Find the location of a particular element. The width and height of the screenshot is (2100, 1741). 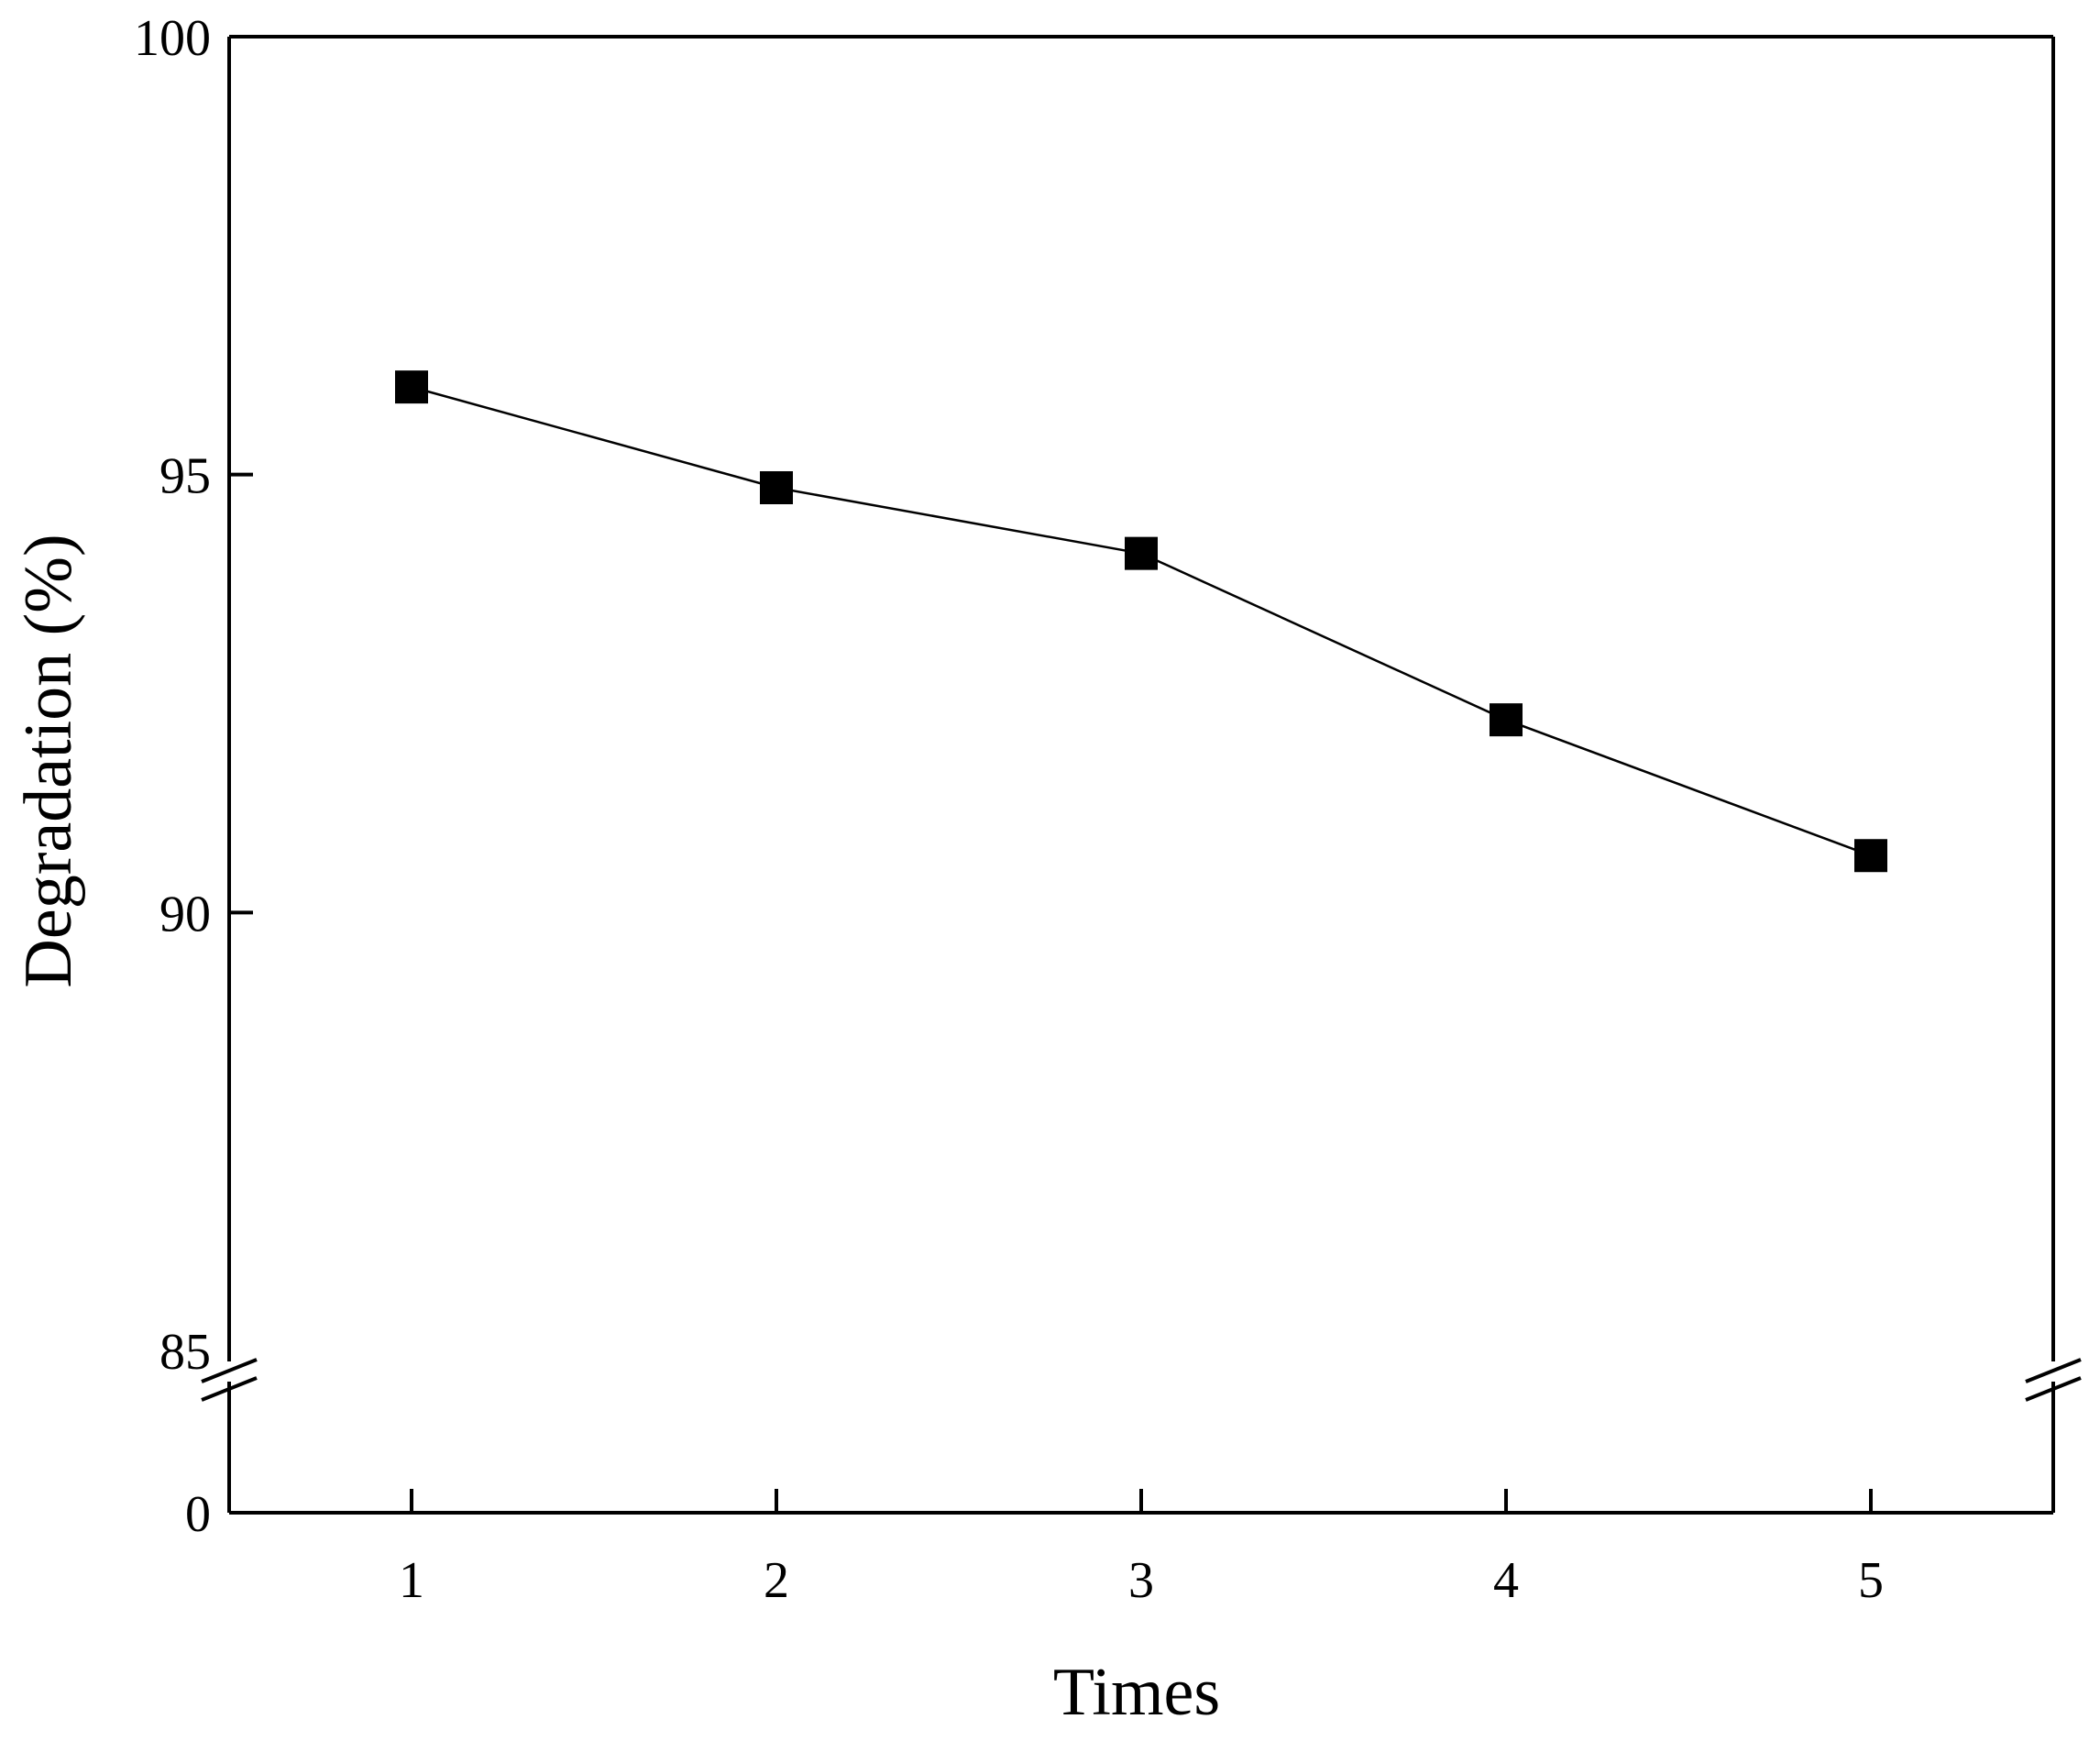

y-tick-label: 85 is located at coordinates (185, 1353).